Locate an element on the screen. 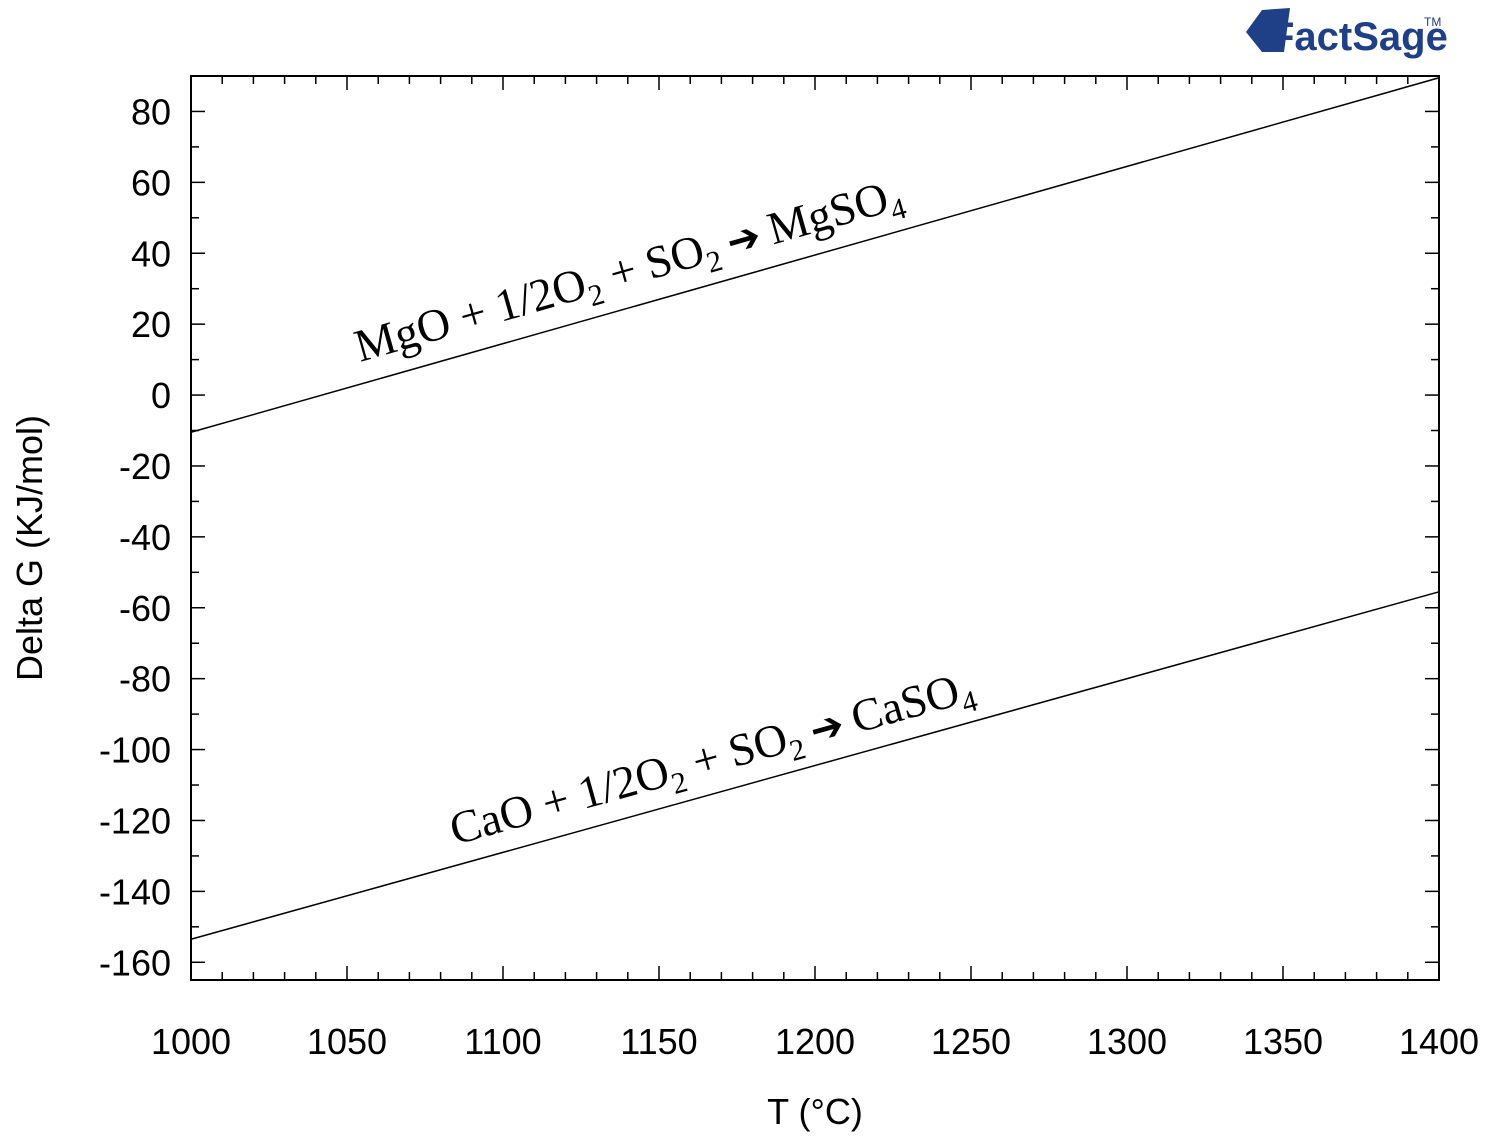 The image size is (1500, 1145). x-tick-label: 1000 is located at coordinates (191, 1041).